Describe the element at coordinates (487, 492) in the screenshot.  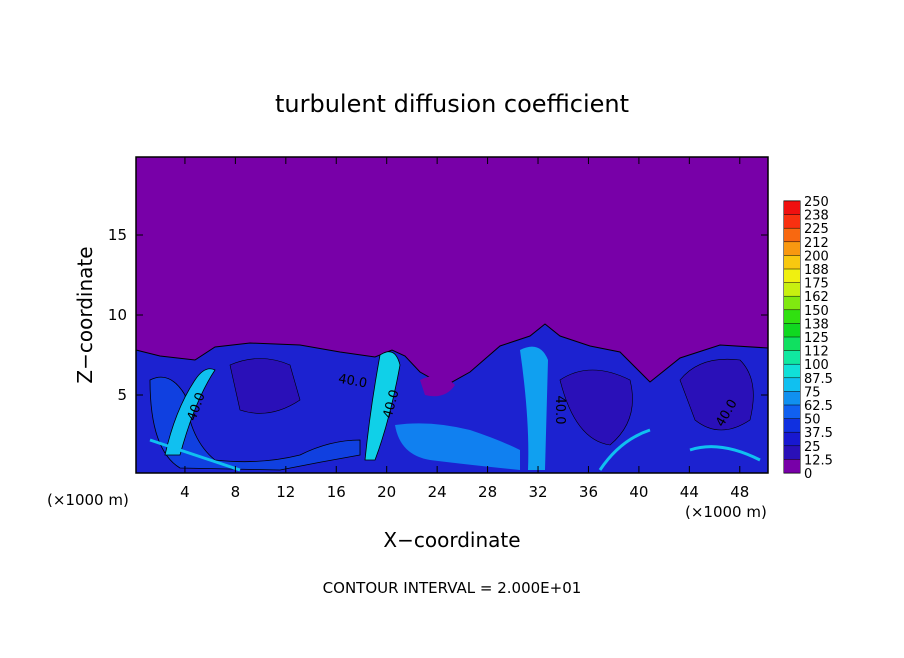
I see `x-tick-label: 28` at that location.